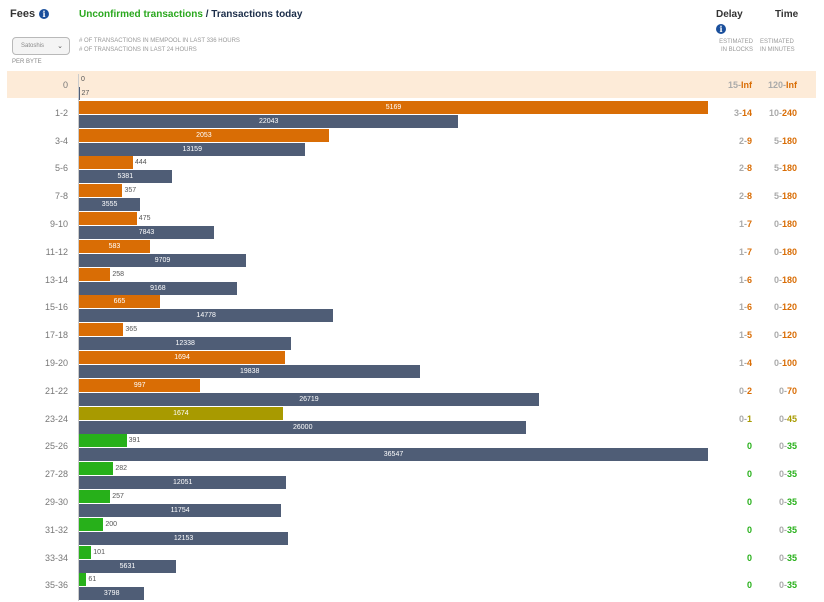  Describe the element at coordinates (736, 42) in the screenshot. I see `delay-sub-1: ESTIMATED` at that location.